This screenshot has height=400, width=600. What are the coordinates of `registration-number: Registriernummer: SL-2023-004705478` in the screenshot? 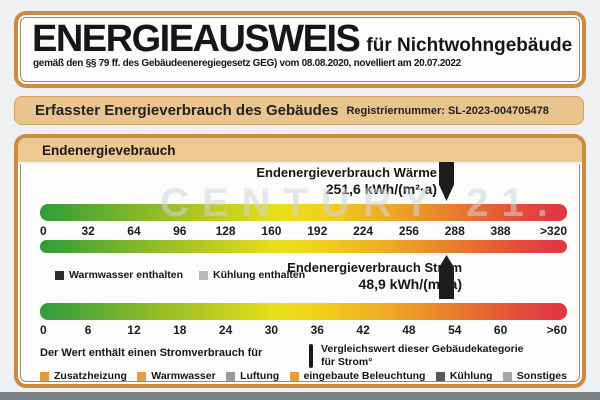 It's located at (447, 110).